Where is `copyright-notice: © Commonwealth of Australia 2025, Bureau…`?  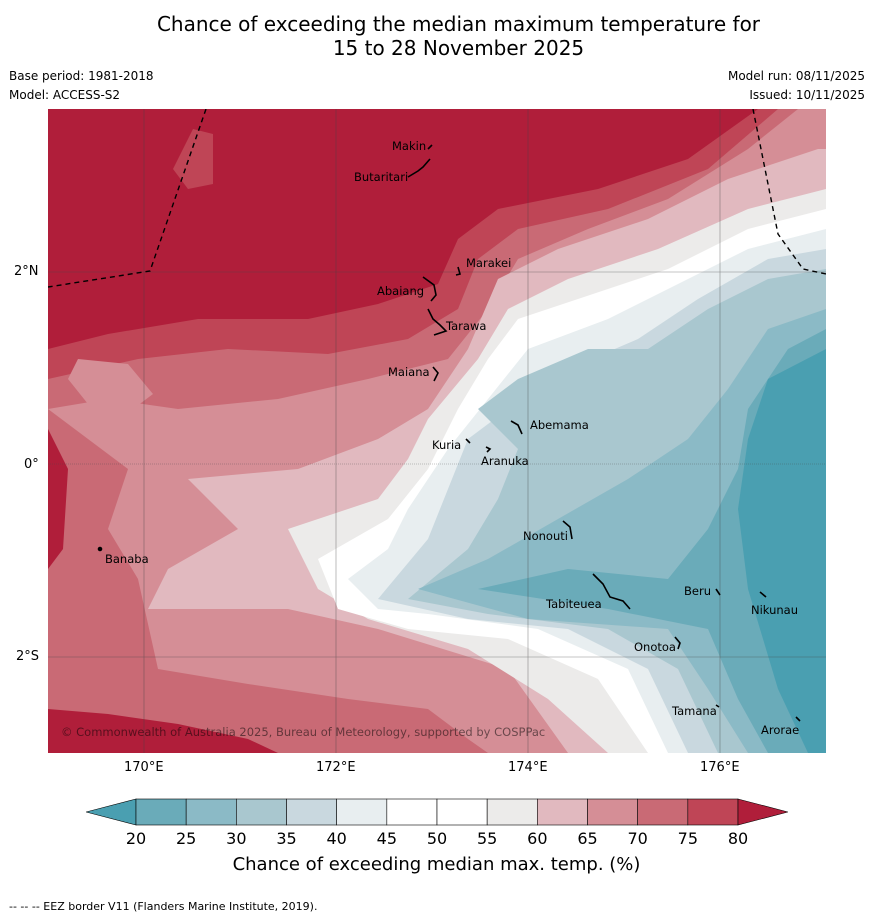 copyright-notice: © Commonwealth of Australia 2025, Bureau… is located at coordinates (303, 732).